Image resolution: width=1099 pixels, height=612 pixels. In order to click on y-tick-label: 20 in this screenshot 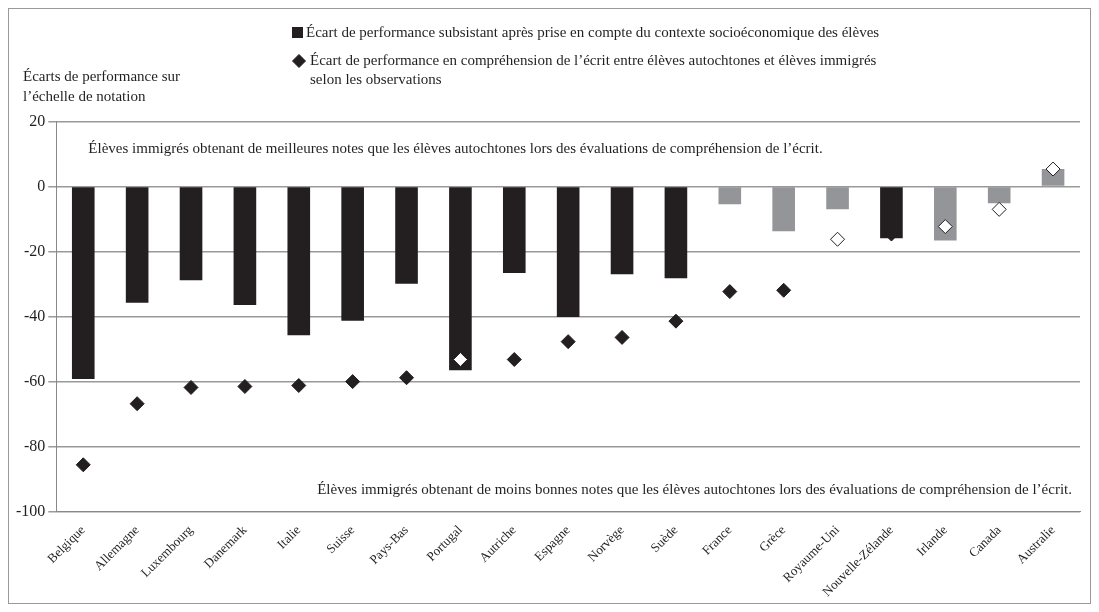, I will do `click(37, 120)`.